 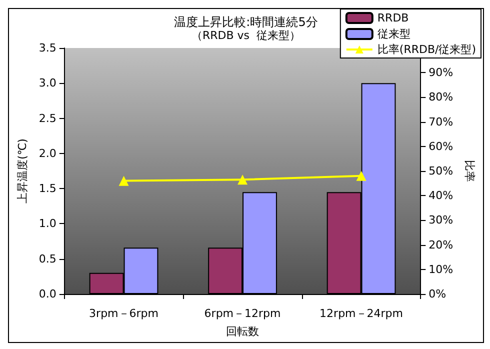 What do you see at coordinates (441, 146) in the screenshot?
I see `y2-tick-label: 60%` at bounding box center [441, 146].